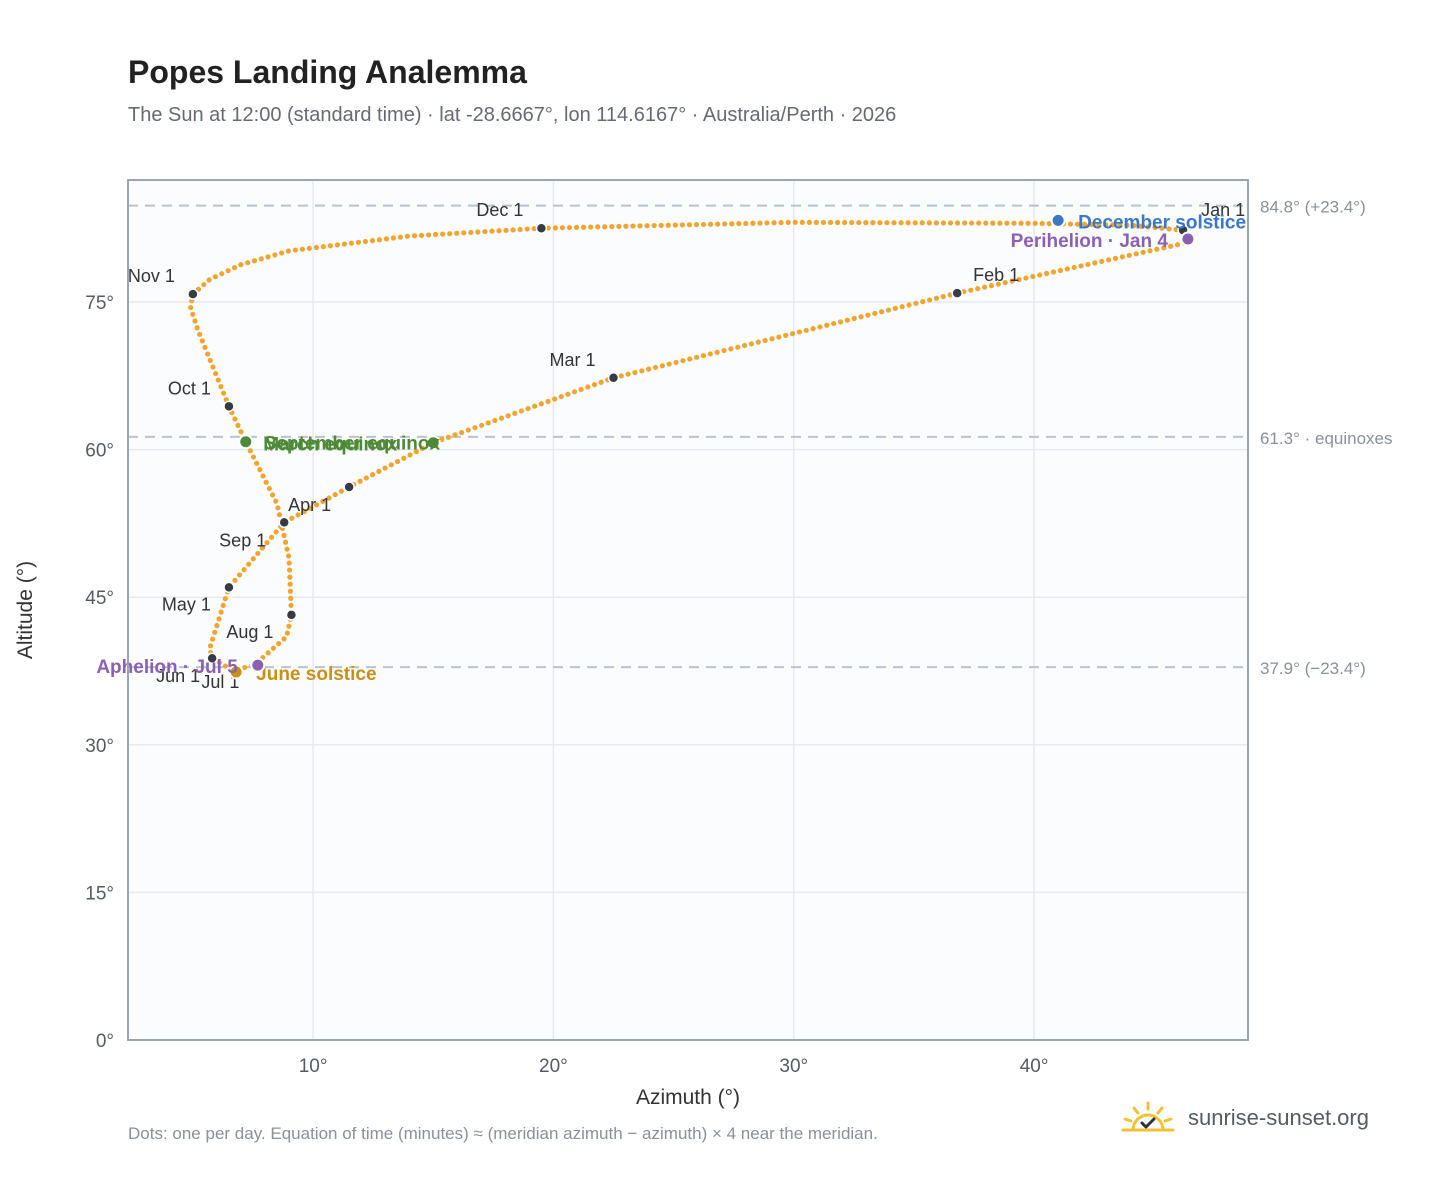 Image resolution: width=1448 pixels, height=1188 pixels. What do you see at coordinates (553, 1066) in the screenshot?
I see `x-tick-label: 20°` at bounding box center [553, 1066].